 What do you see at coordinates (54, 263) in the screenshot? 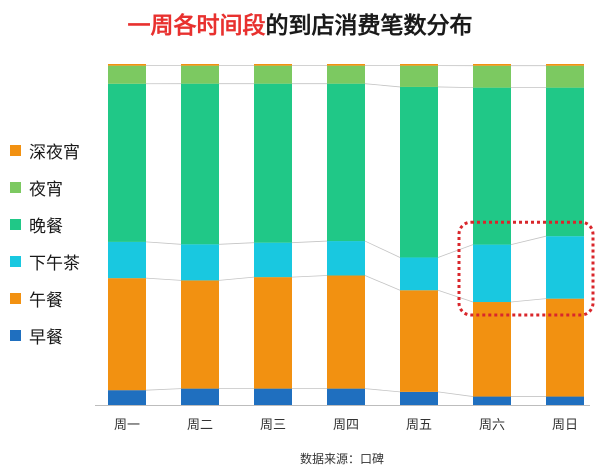
I see `legend-label: 下午茶` at bounding box center [54, 263].